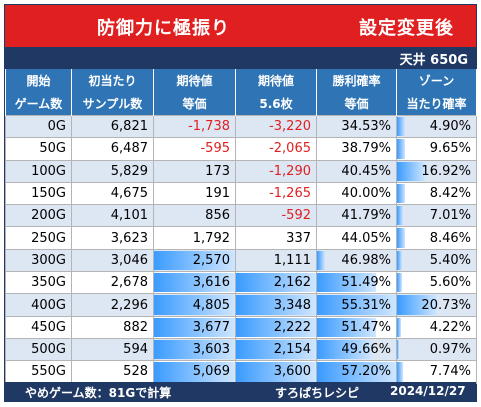 This screenshot has height=407, width=481. I want to click on cell-value: 5,829, so click(129, 171).